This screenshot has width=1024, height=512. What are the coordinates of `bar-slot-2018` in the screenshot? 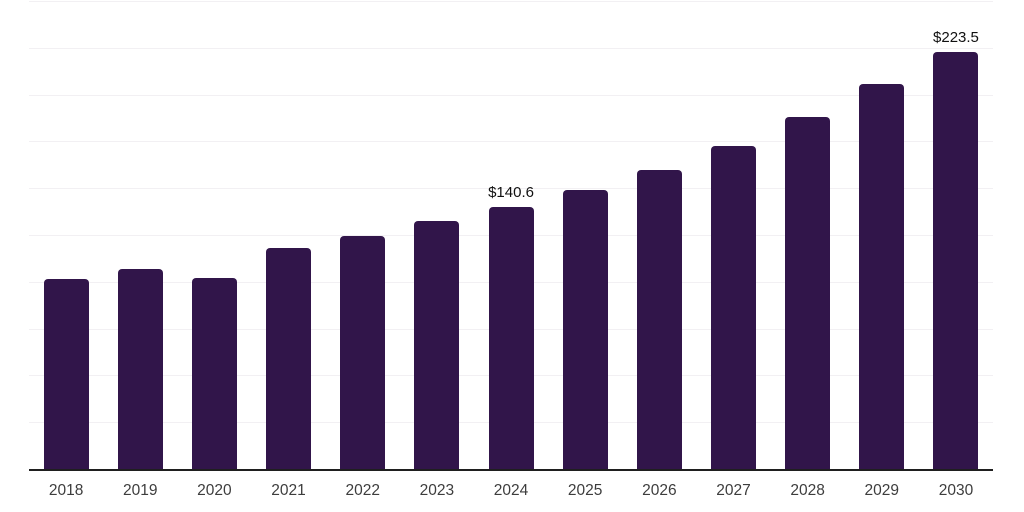 It's located at (66, 236).